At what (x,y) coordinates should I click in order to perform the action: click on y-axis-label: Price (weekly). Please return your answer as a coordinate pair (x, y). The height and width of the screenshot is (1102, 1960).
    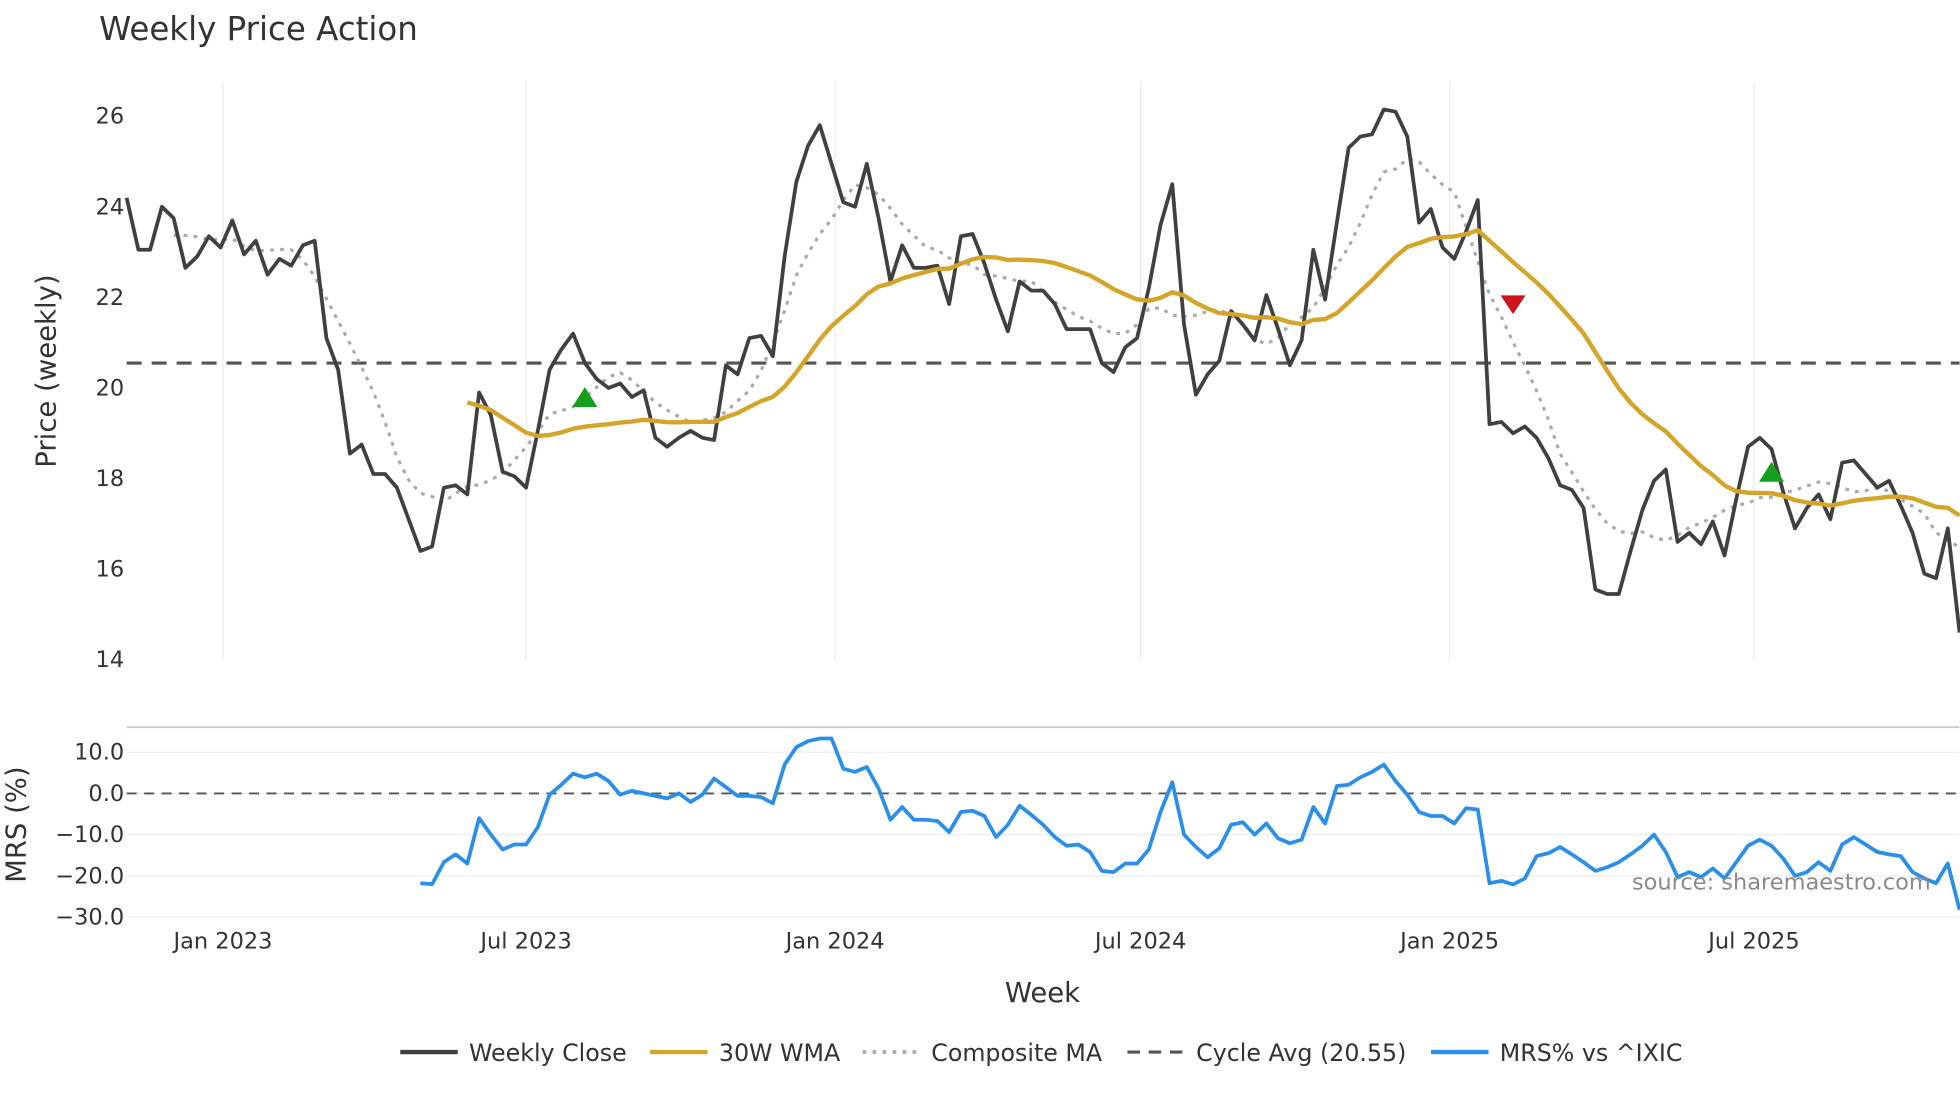
    Looking at the image, I should click on (46, 370).